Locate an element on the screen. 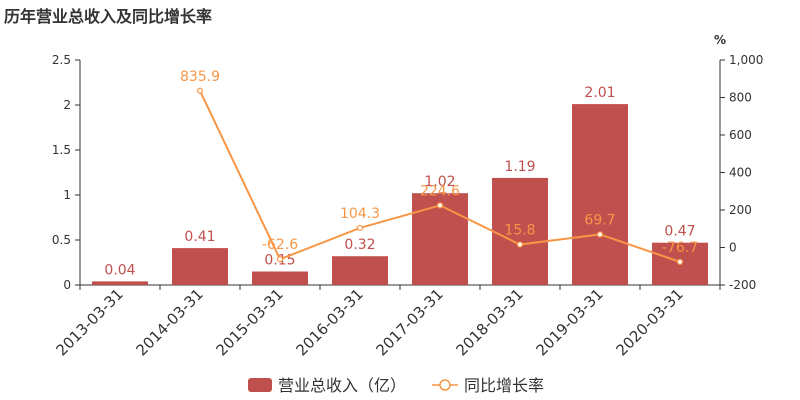 This screenshot has height=400, width=800. legend-label-revenue: 营业总收入（亿） is located at coordinates (342, 385).